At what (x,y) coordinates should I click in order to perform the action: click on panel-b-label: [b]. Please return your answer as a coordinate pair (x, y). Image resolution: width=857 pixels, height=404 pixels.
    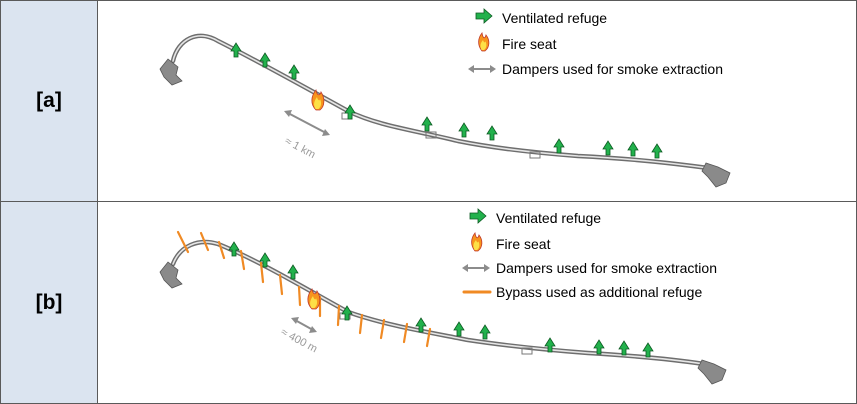
    Looking at the image, I should click on (49, 302).